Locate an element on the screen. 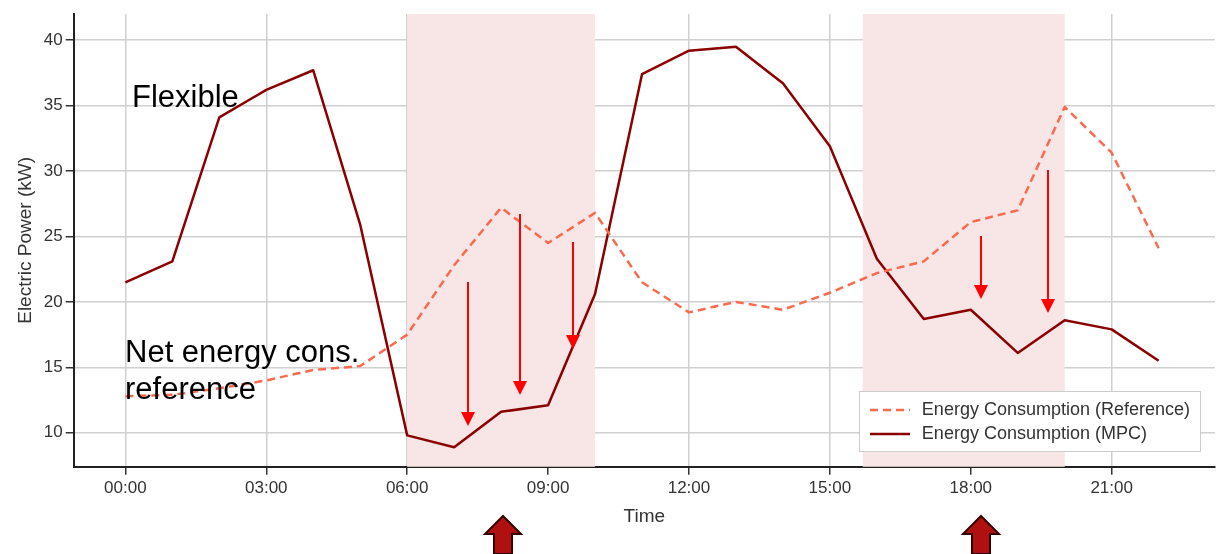  legend-label: Energy Consumption (MPC) is located at coordinates (1034, 433).